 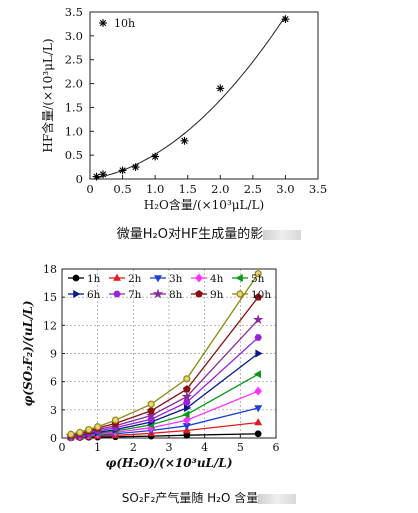 I want to click on x-tick-label: 3, so click(x=169, y=447).